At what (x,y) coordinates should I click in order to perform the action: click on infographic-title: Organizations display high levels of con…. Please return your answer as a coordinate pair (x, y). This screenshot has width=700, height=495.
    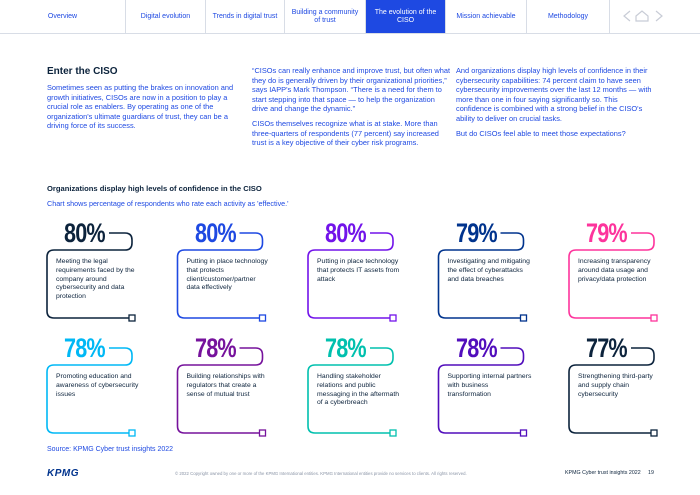
    Looking at the image, I should click on (154, 188).